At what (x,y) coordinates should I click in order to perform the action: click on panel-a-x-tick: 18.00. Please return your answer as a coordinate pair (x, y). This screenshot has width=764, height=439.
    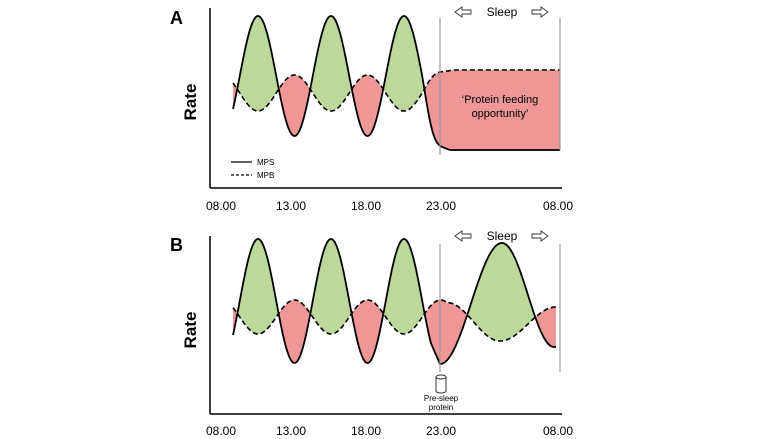
    Looking at the image, I should click on (366, 206).